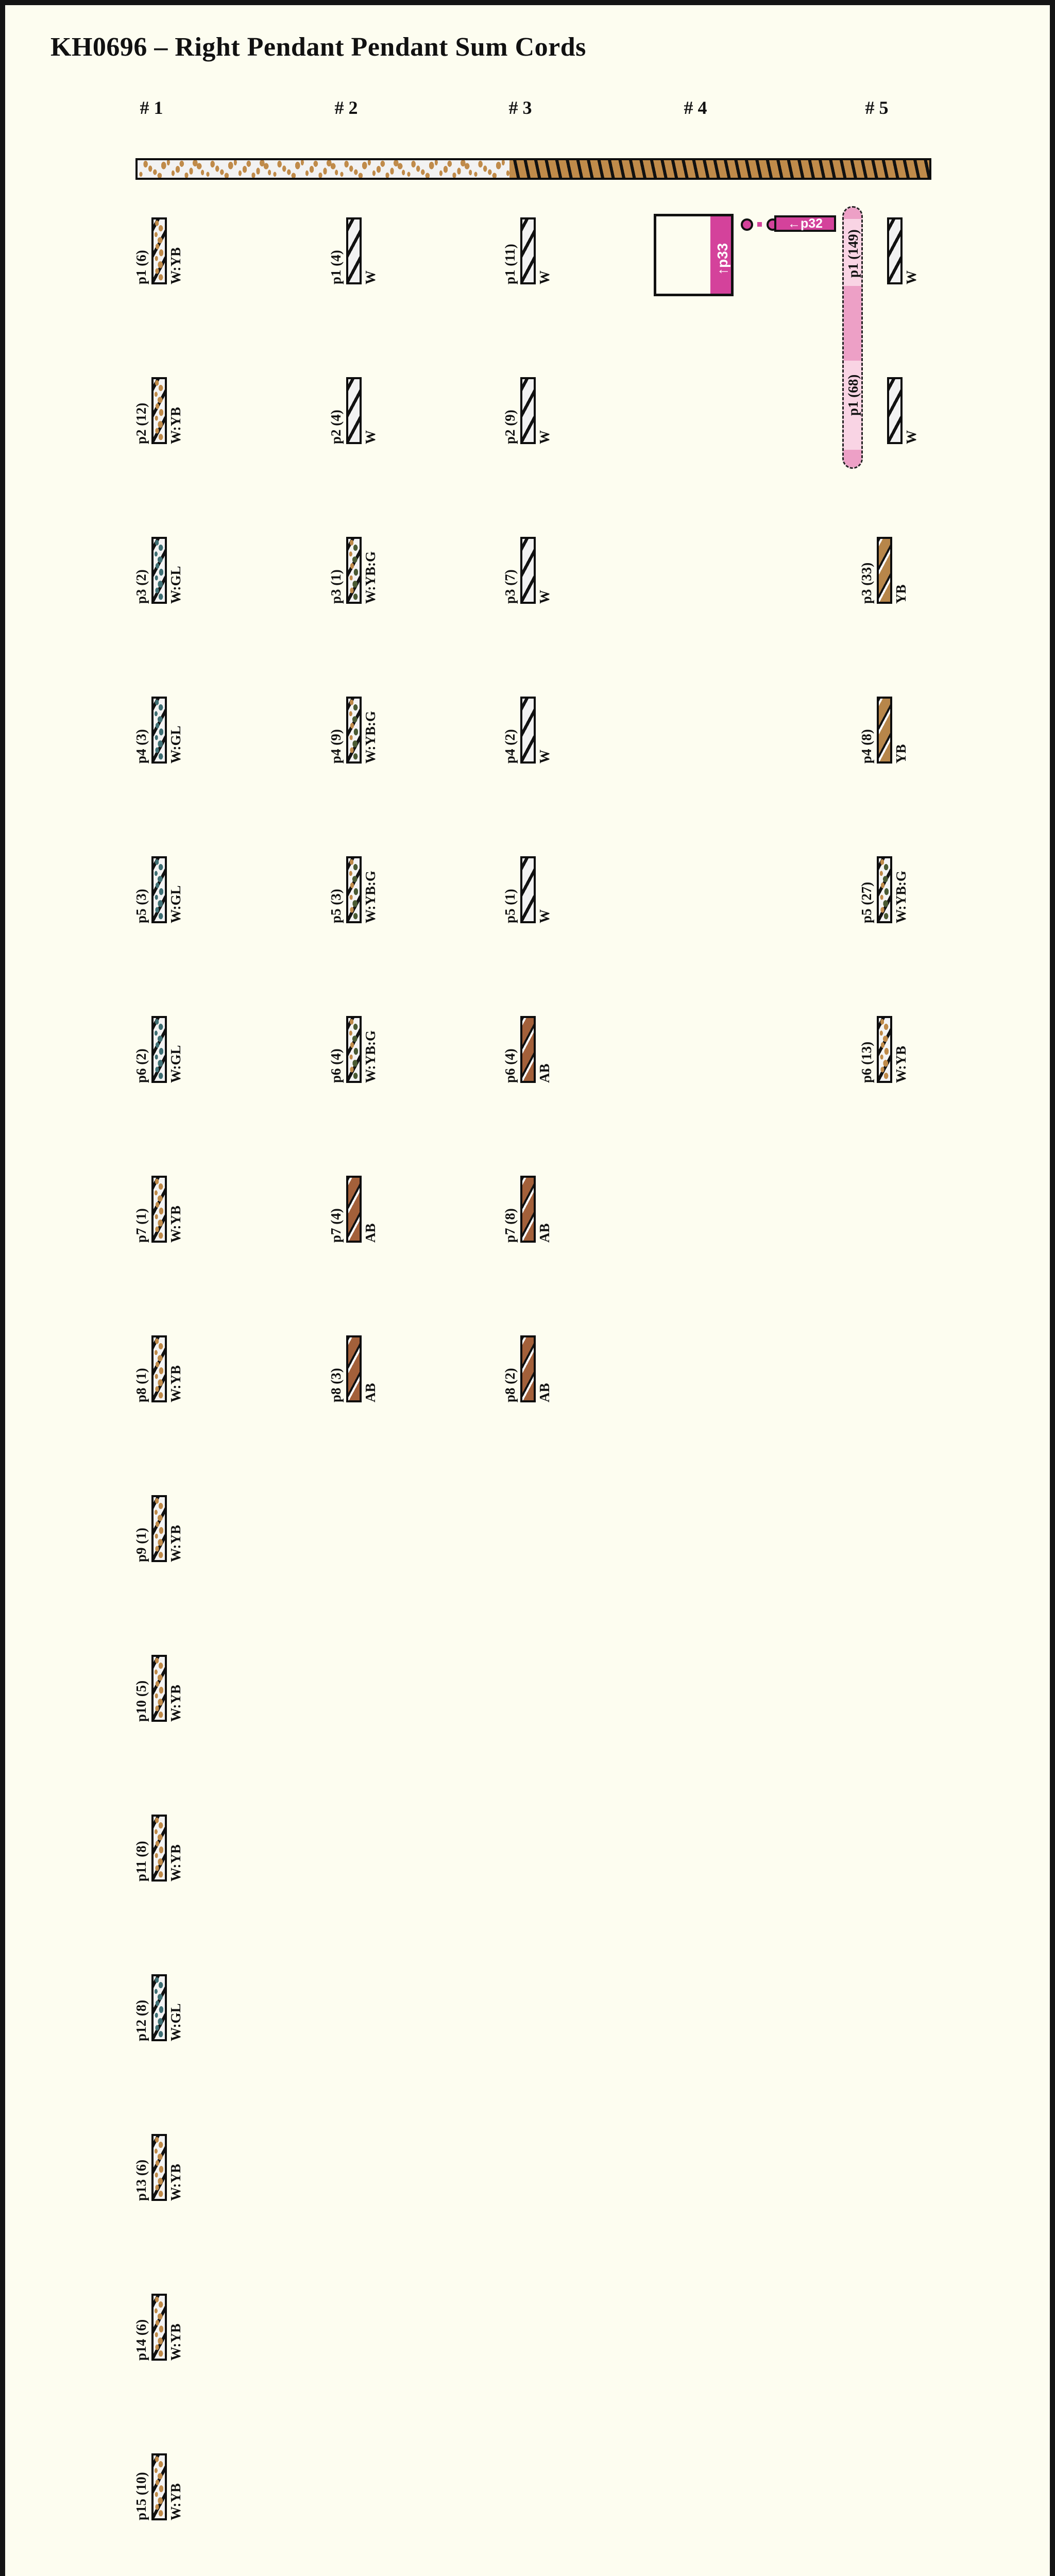 The image size is (1055, 2576). I want to click on cord-group-c1-r10: p10 (5) W:YB, so click(158, 1688).